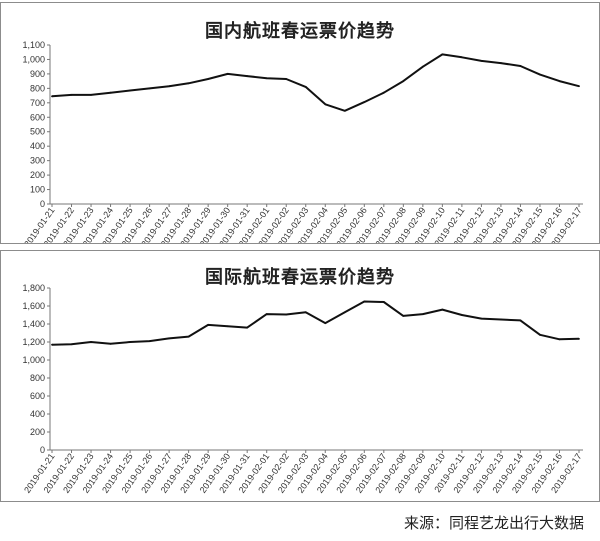 The width and height of the screenshot is (600, 541). I want to click on y-tick-label: 300, so click(37, 161).